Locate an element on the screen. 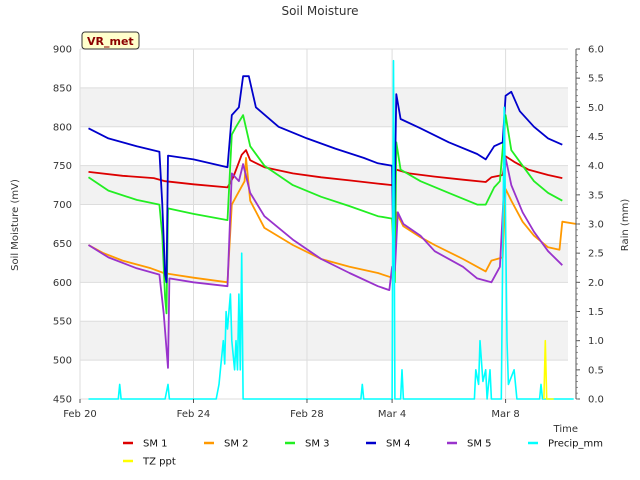 Image resolution: width=640 pixels, height=480 pixels. y-tick-label: 850 is located at coordinates (62, 88).